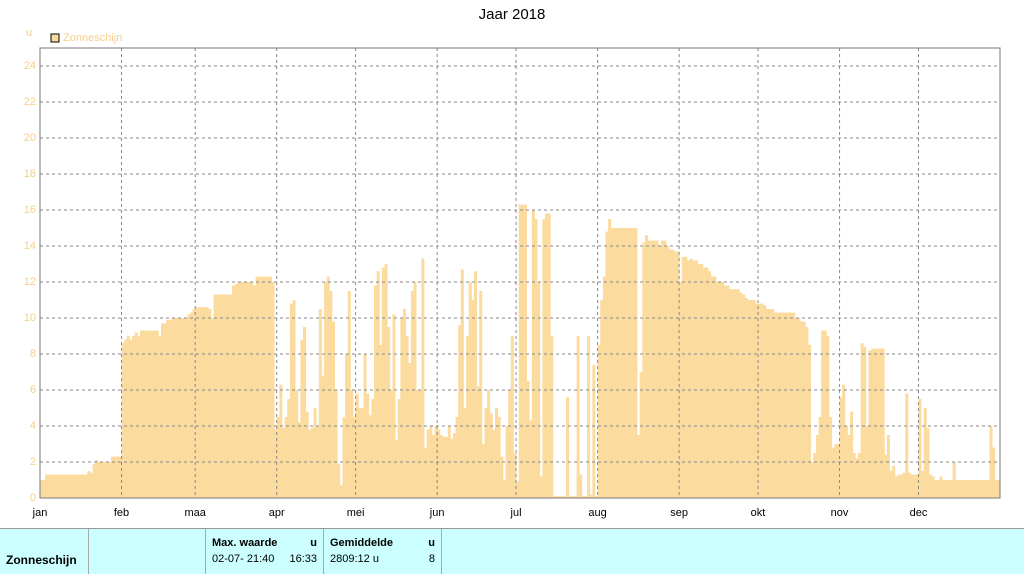 This screenshot has width=1024, height=574. What do you see at coordinates (44, 551) in the screenshot?
I see `table-cell: Zonneschijn` at bounding box center [44, 551].